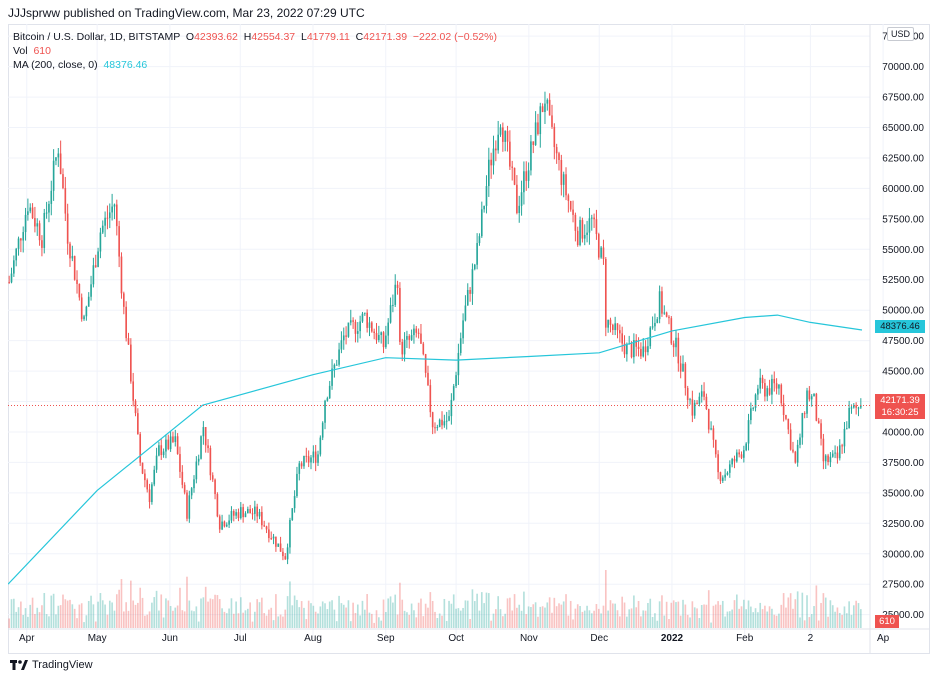 This screenshot has width=936, height=678. I want to click on legend-ma-row: MA (200, close, 0) 48376.46, so click(255, 65).